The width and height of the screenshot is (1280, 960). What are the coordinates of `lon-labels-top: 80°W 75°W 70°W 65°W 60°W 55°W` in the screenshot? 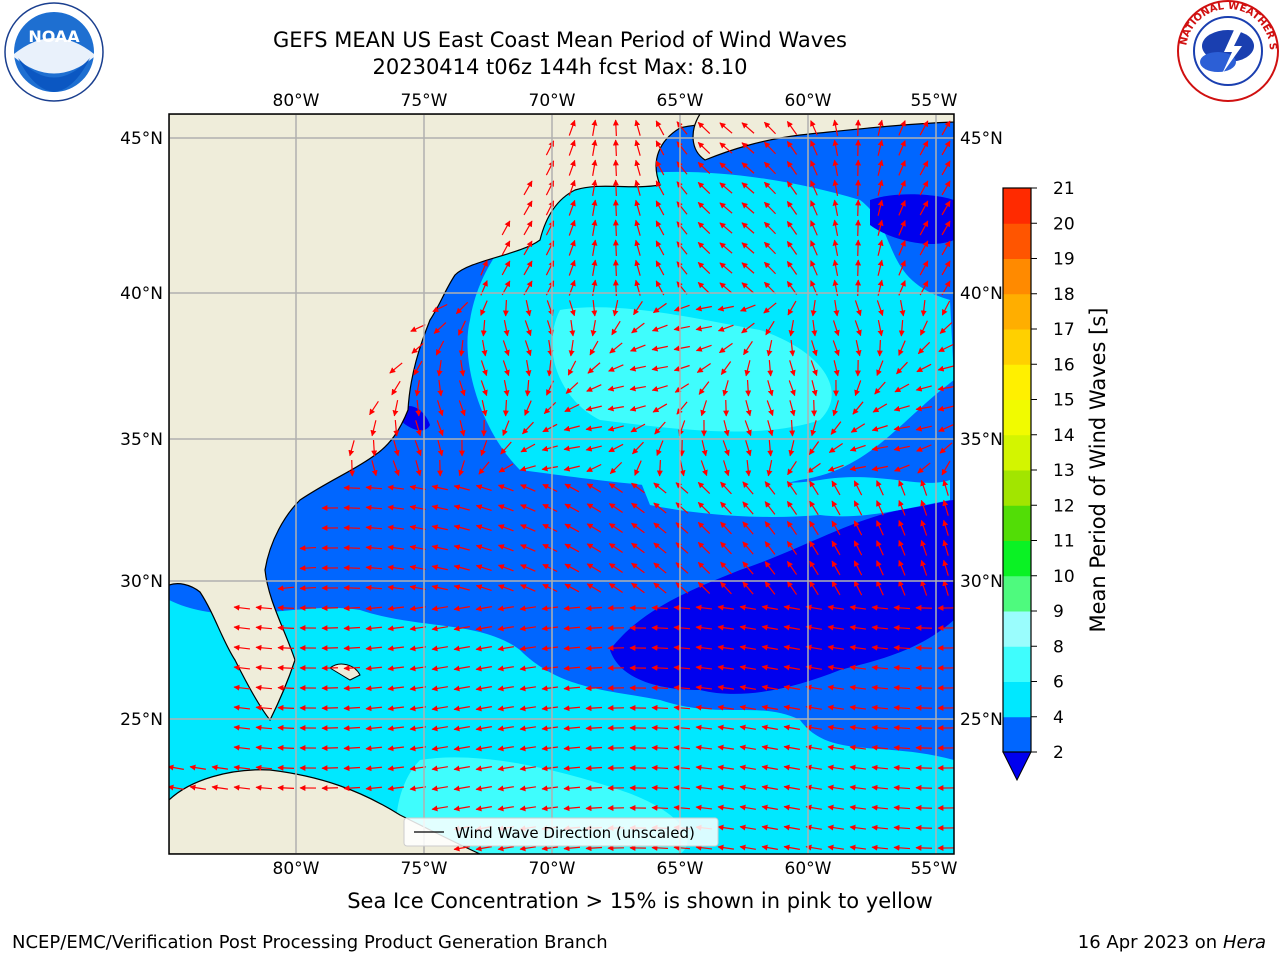 It's located at (615, 101).